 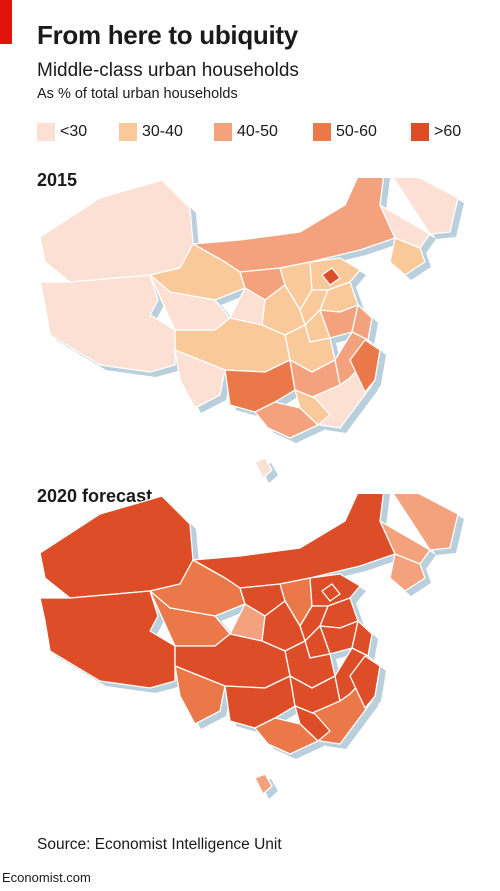 What do you see at coordinates (168, 70) in the screenshot?
I see `chart-subtitle: Middle-class urban households` at bounding box center [168, 70].